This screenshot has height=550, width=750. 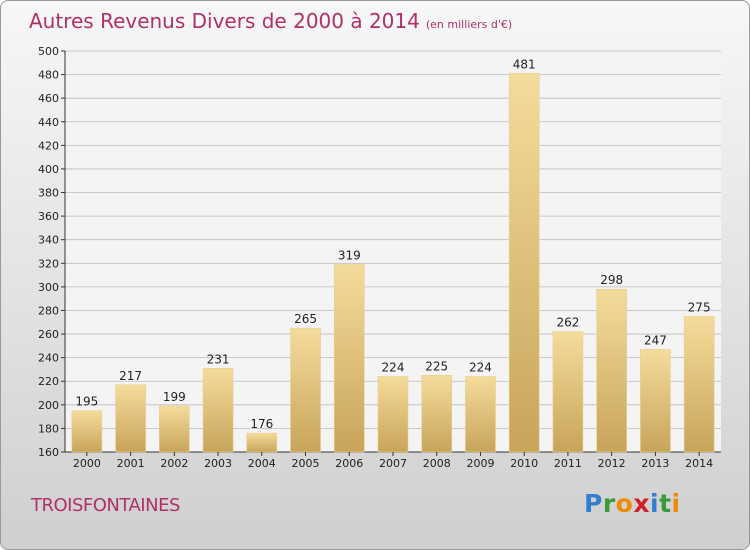 I want to click on proxiti-logo: Proxiti, so click(x=632, y=503).